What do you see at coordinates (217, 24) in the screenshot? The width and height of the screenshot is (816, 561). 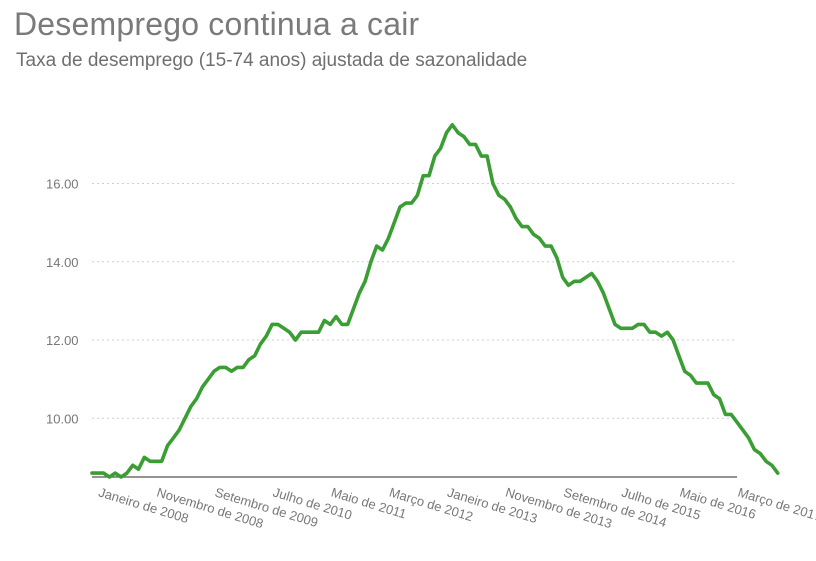 I see `chart-title: Desemprego continua a cair` at bounding box center [217, 24].